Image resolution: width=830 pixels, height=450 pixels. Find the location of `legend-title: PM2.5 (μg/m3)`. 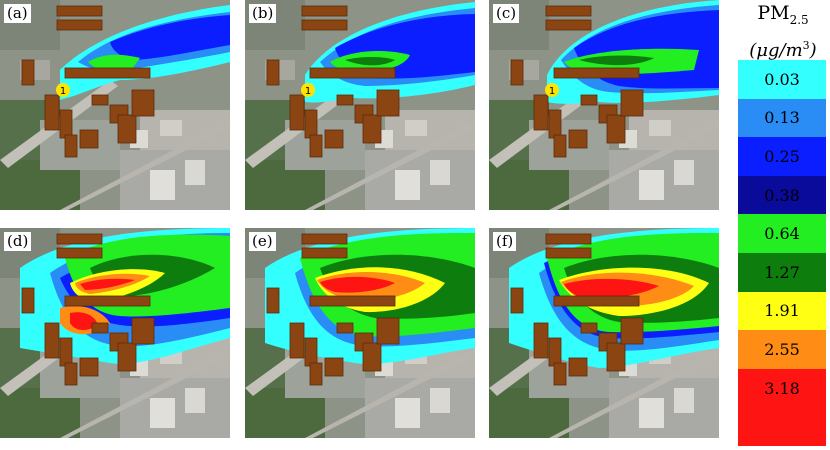

legend-title: PM2.5 (μg/m3) is located at coordinates (783, 31).